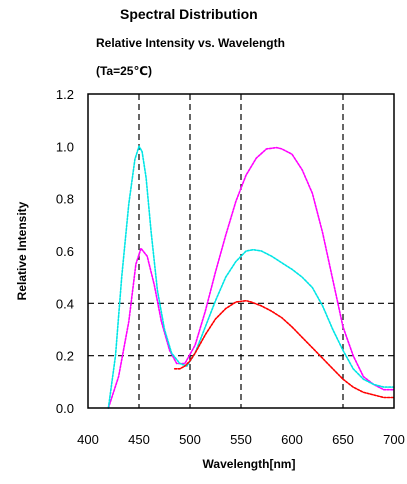  I want to click on x-tick-label-500: 500, so click(190, 439).